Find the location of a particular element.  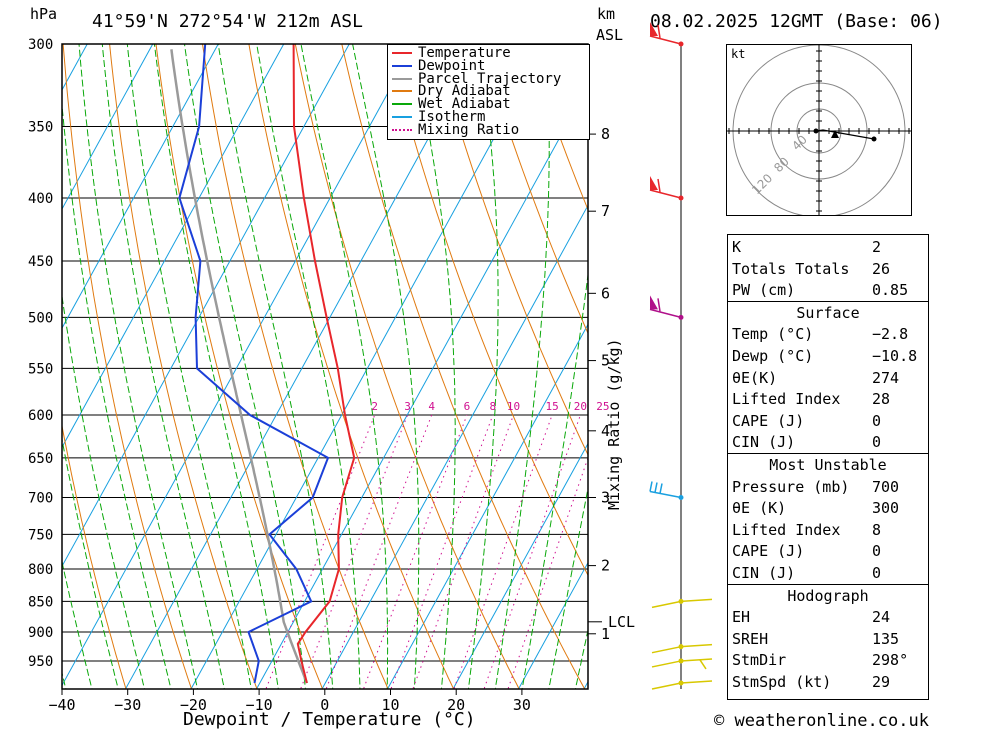

legend-label: Dry Adiabat is located at coordinates (464, 91).